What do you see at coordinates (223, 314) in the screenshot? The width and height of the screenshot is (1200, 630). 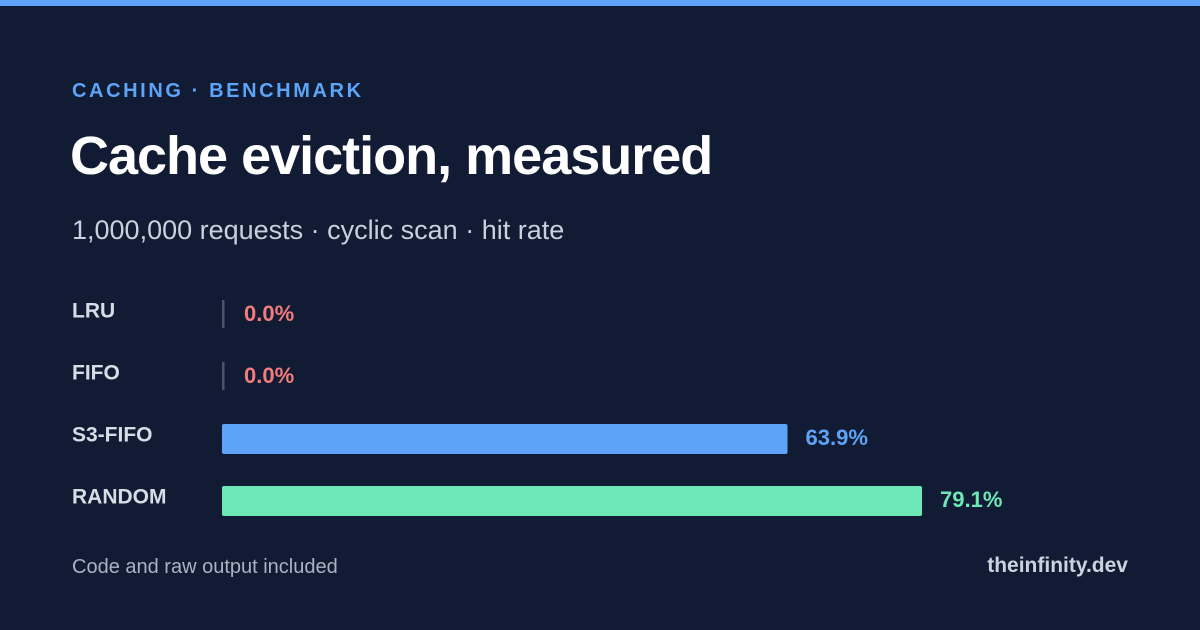 I see `bar-lru` at bounding box center [223, 314].